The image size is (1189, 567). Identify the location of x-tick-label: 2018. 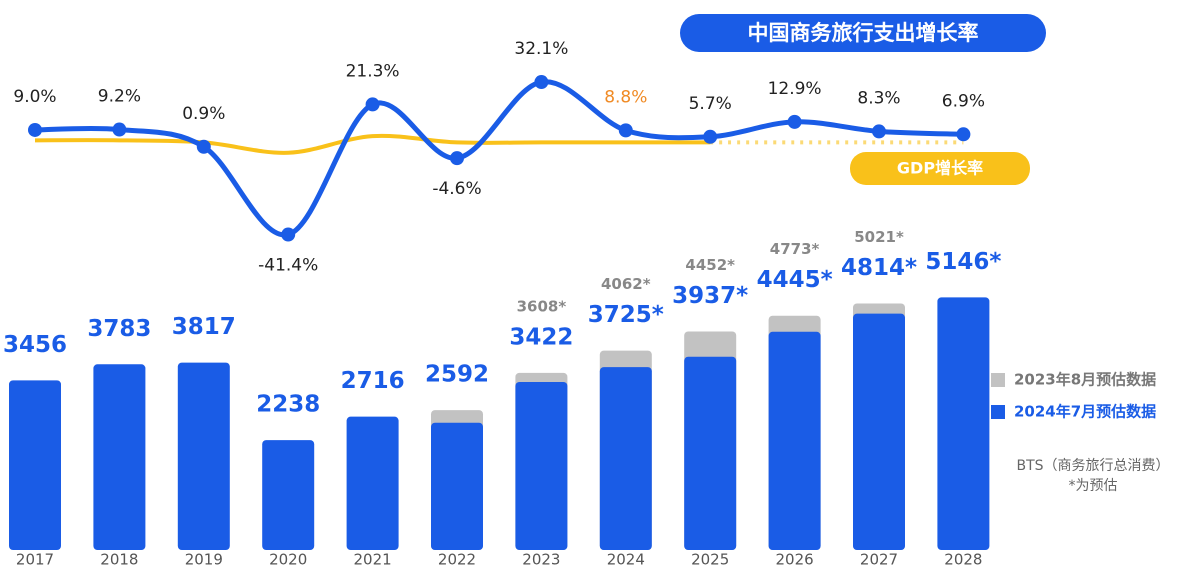
(119, 559).